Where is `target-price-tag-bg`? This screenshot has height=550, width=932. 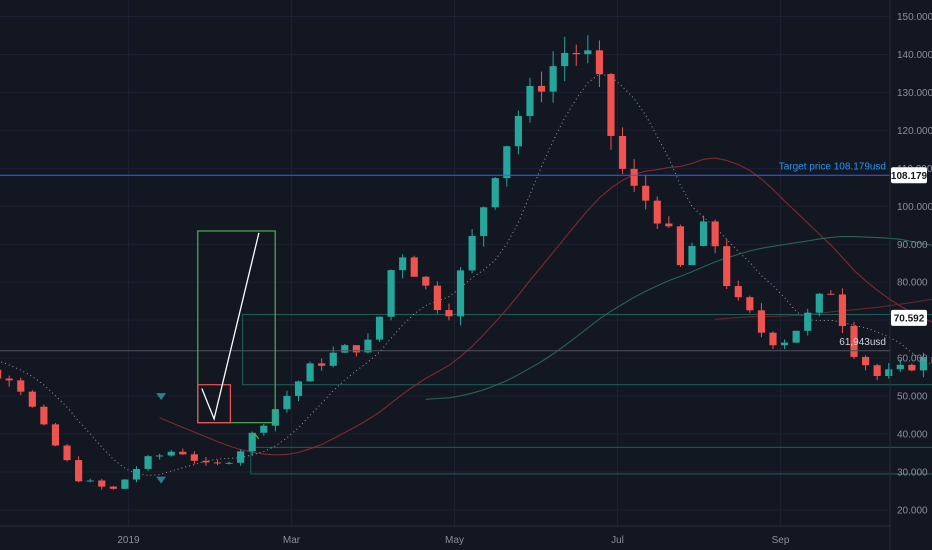 target-price-tag-bg is located at coordinates (909, 175).